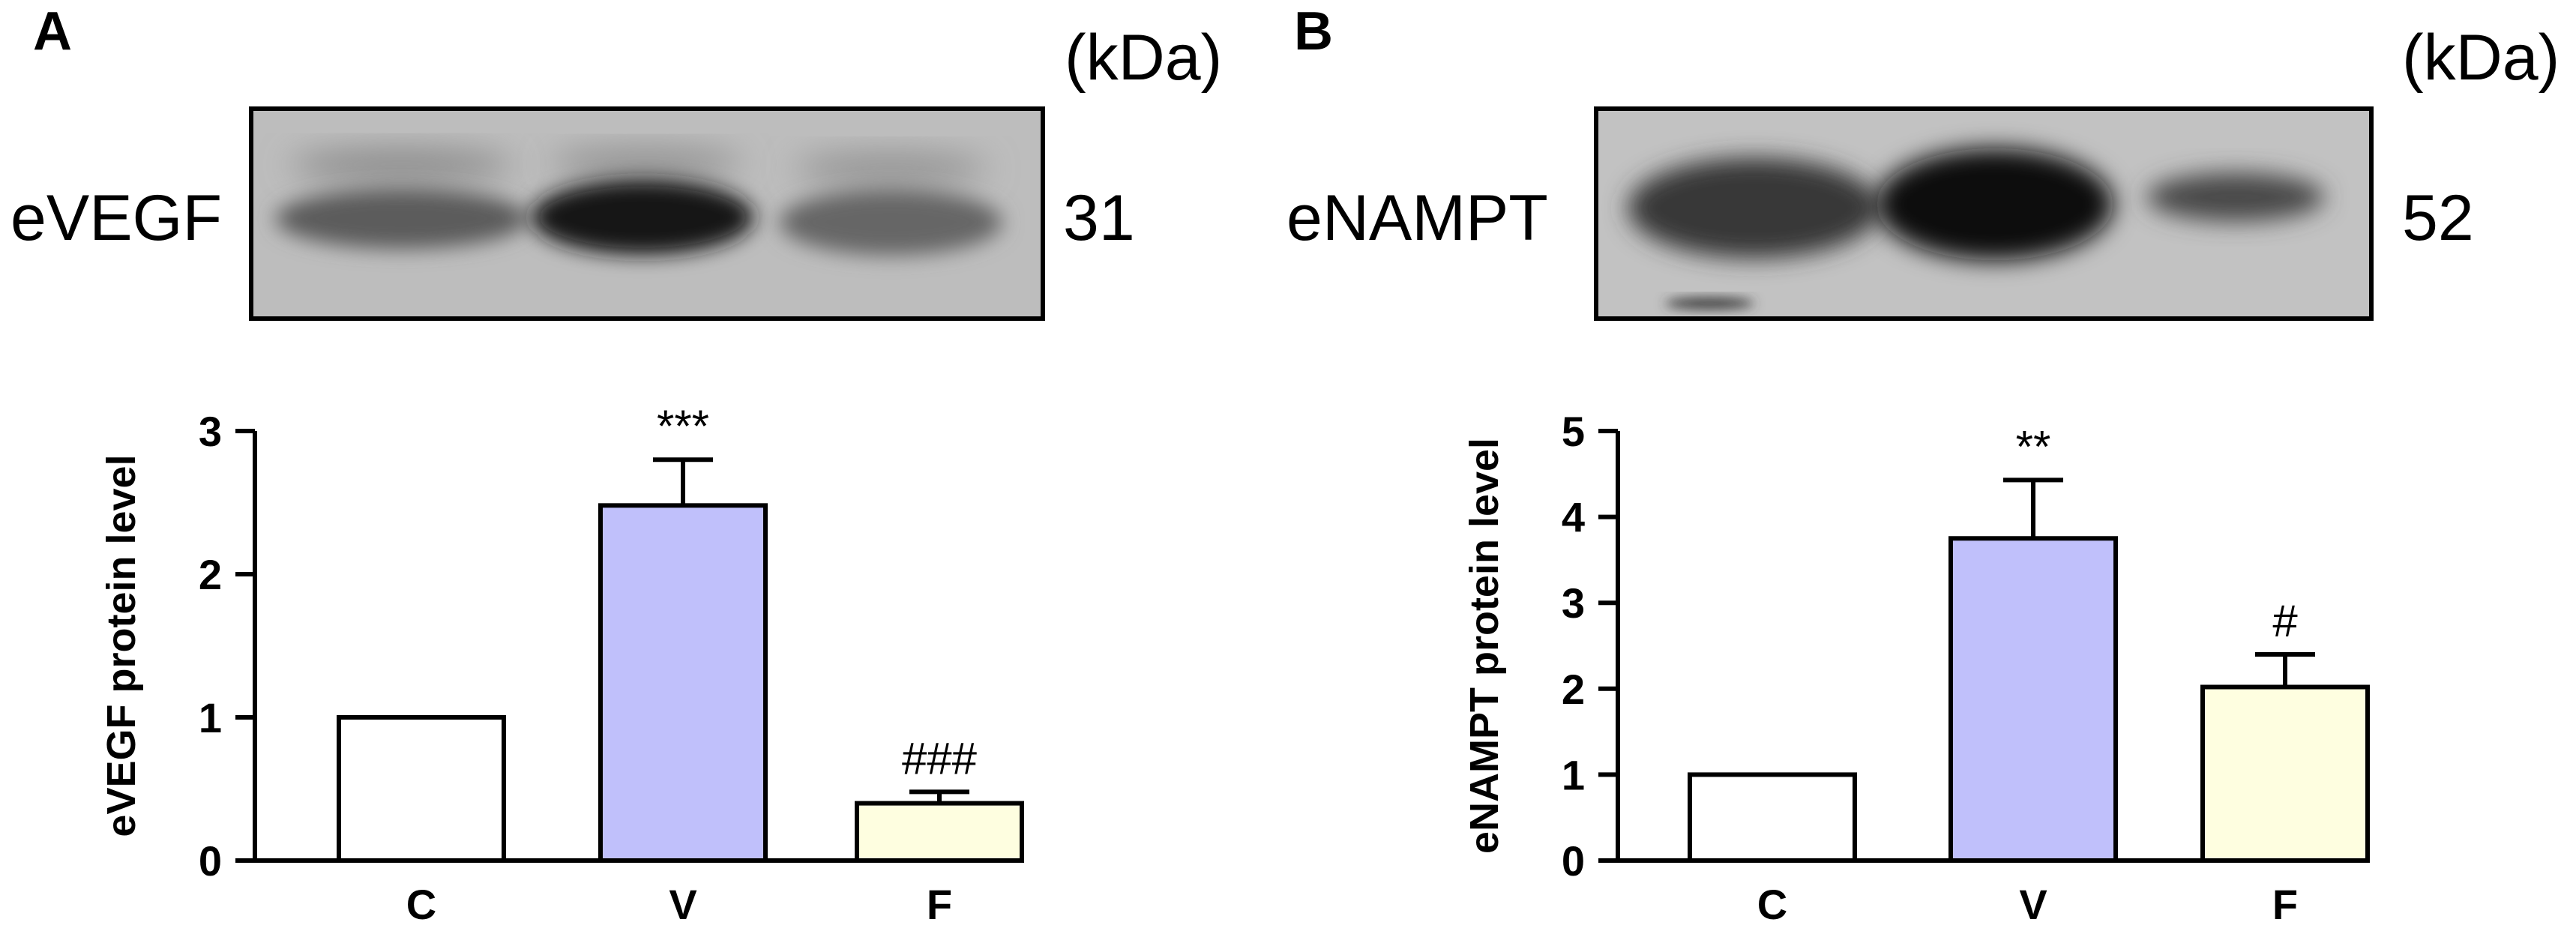 The image size is (2576, 940). Describe the element at coordinates (1573, 517) in the screenshot. I see `y-tick-label: 4` at that location.